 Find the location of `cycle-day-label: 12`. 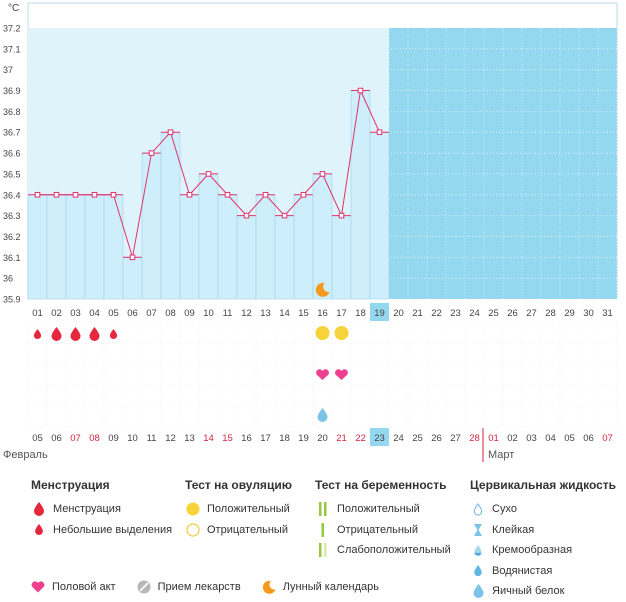

cycle-day-label: 12 is located at coordinates (246, 313).